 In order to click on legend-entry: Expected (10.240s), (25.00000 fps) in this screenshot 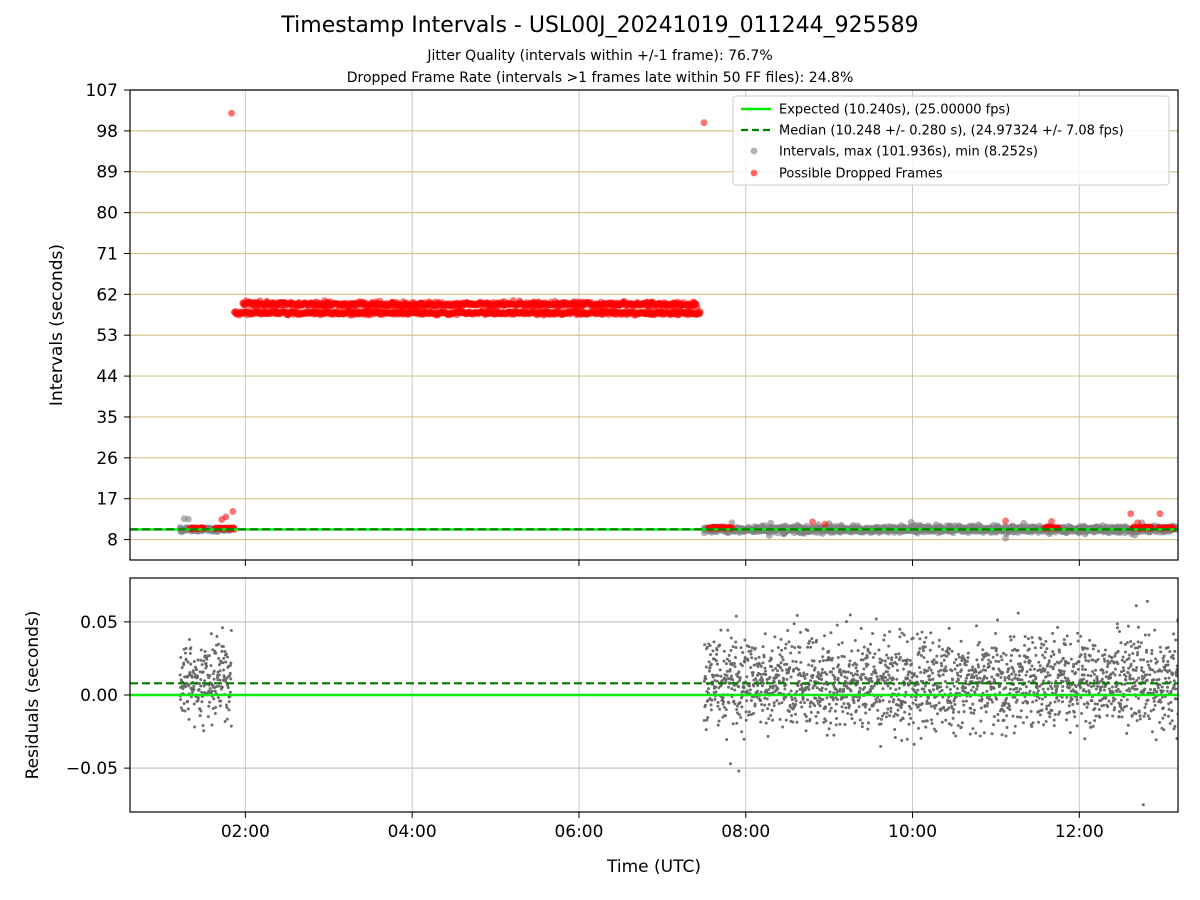, I will do `click(894, 110)`.